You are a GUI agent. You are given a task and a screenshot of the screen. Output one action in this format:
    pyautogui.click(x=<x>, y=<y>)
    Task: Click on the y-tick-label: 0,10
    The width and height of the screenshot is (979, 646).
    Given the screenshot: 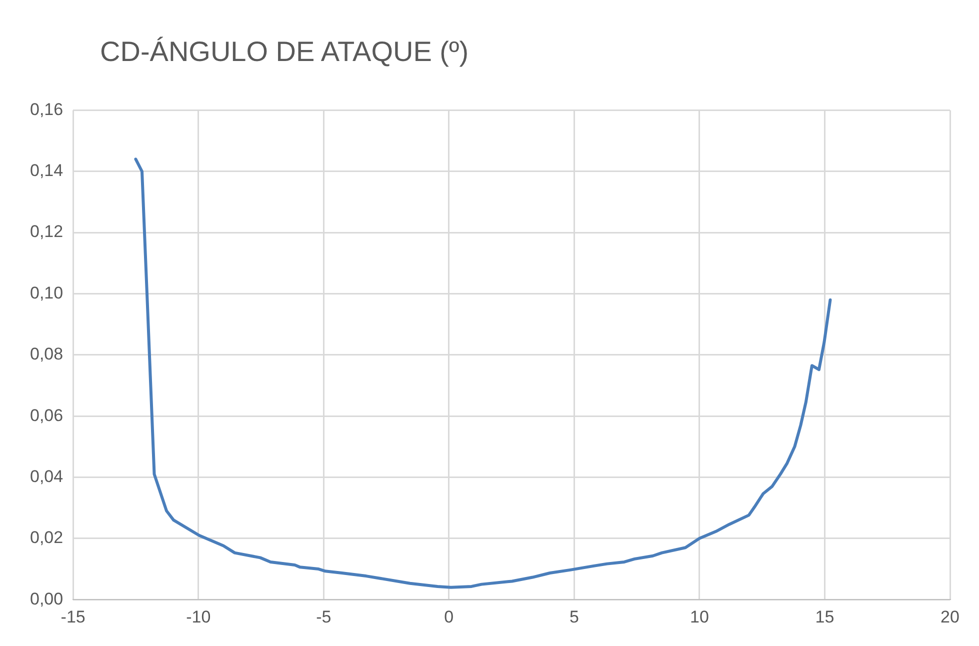 What is the action you would take?
    pyautogui.click(x=47, y=292)
    